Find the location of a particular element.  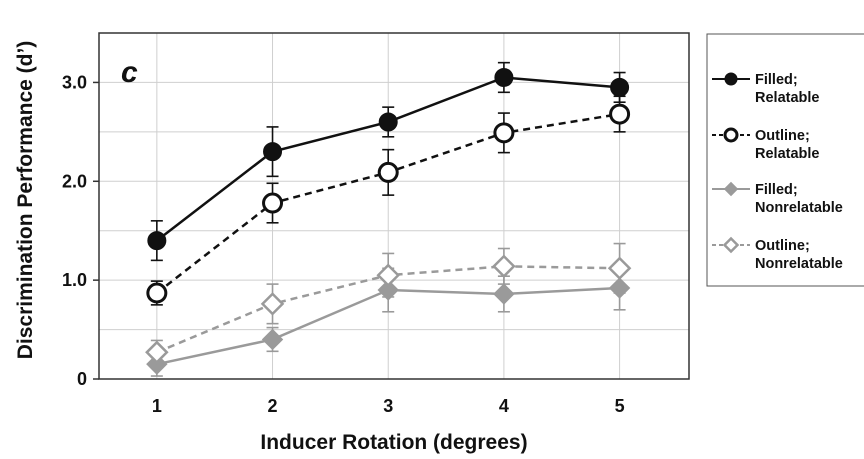

x-tick-labels: 1 2 3 4 5 is located at coordinates (388, 406).